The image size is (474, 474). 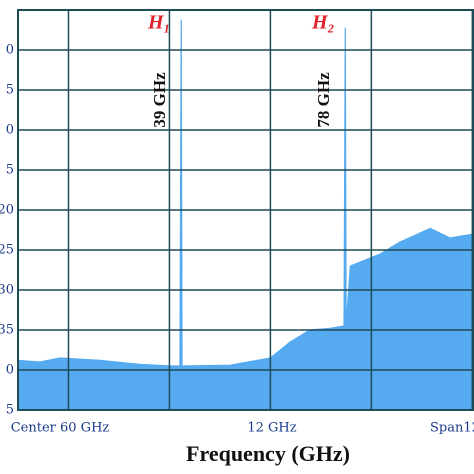 What do you see at coordinates (60, 428) in the screenshot?
I see `center-label: Center 60 GHz` at bounding box center [60, 428].